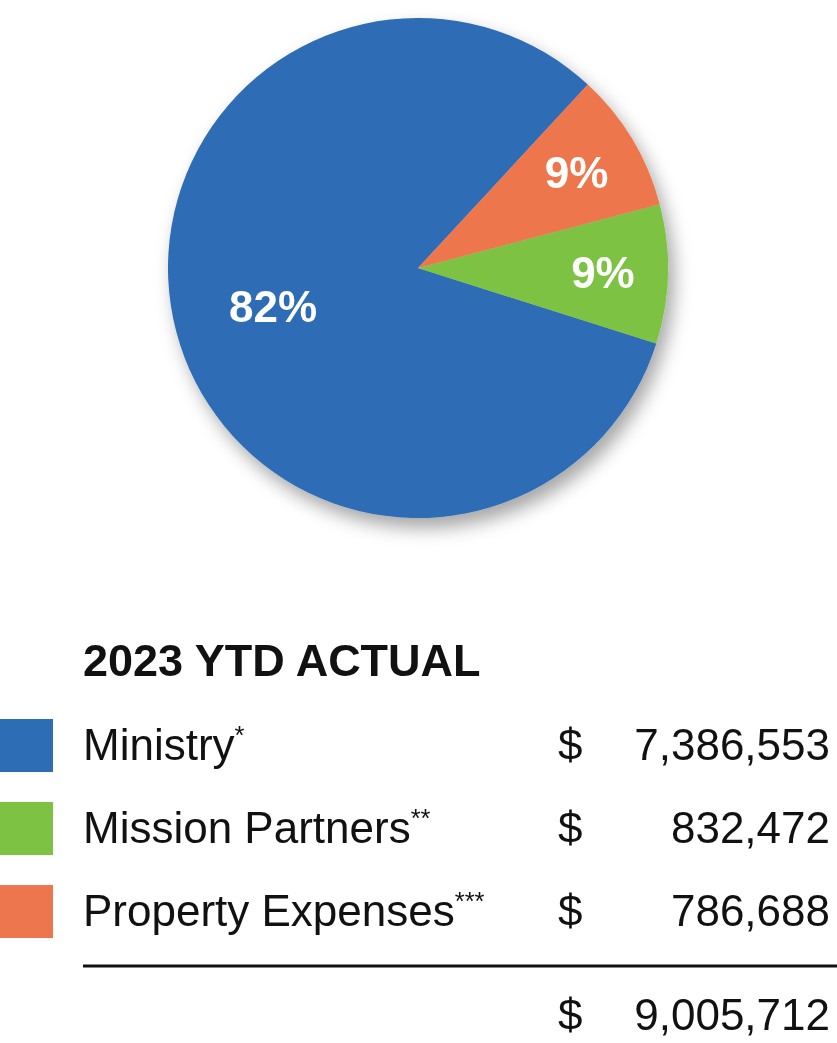  I want to click on data-label: 82%, so click(273, 306).